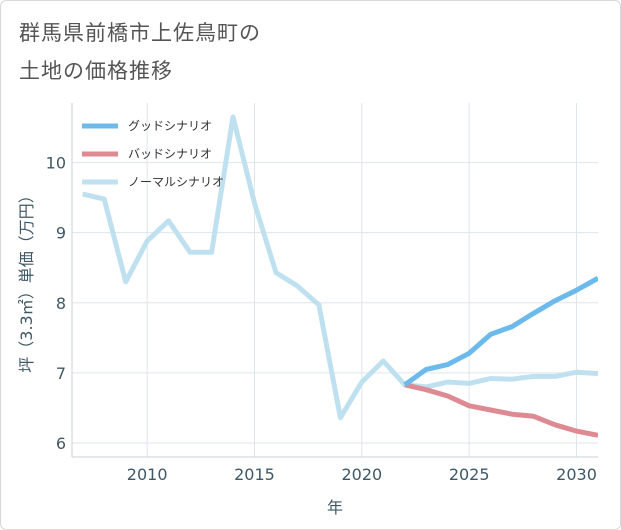  I want to click on legend-item-normal: ノーマルシナリオ, so click(153, 182).